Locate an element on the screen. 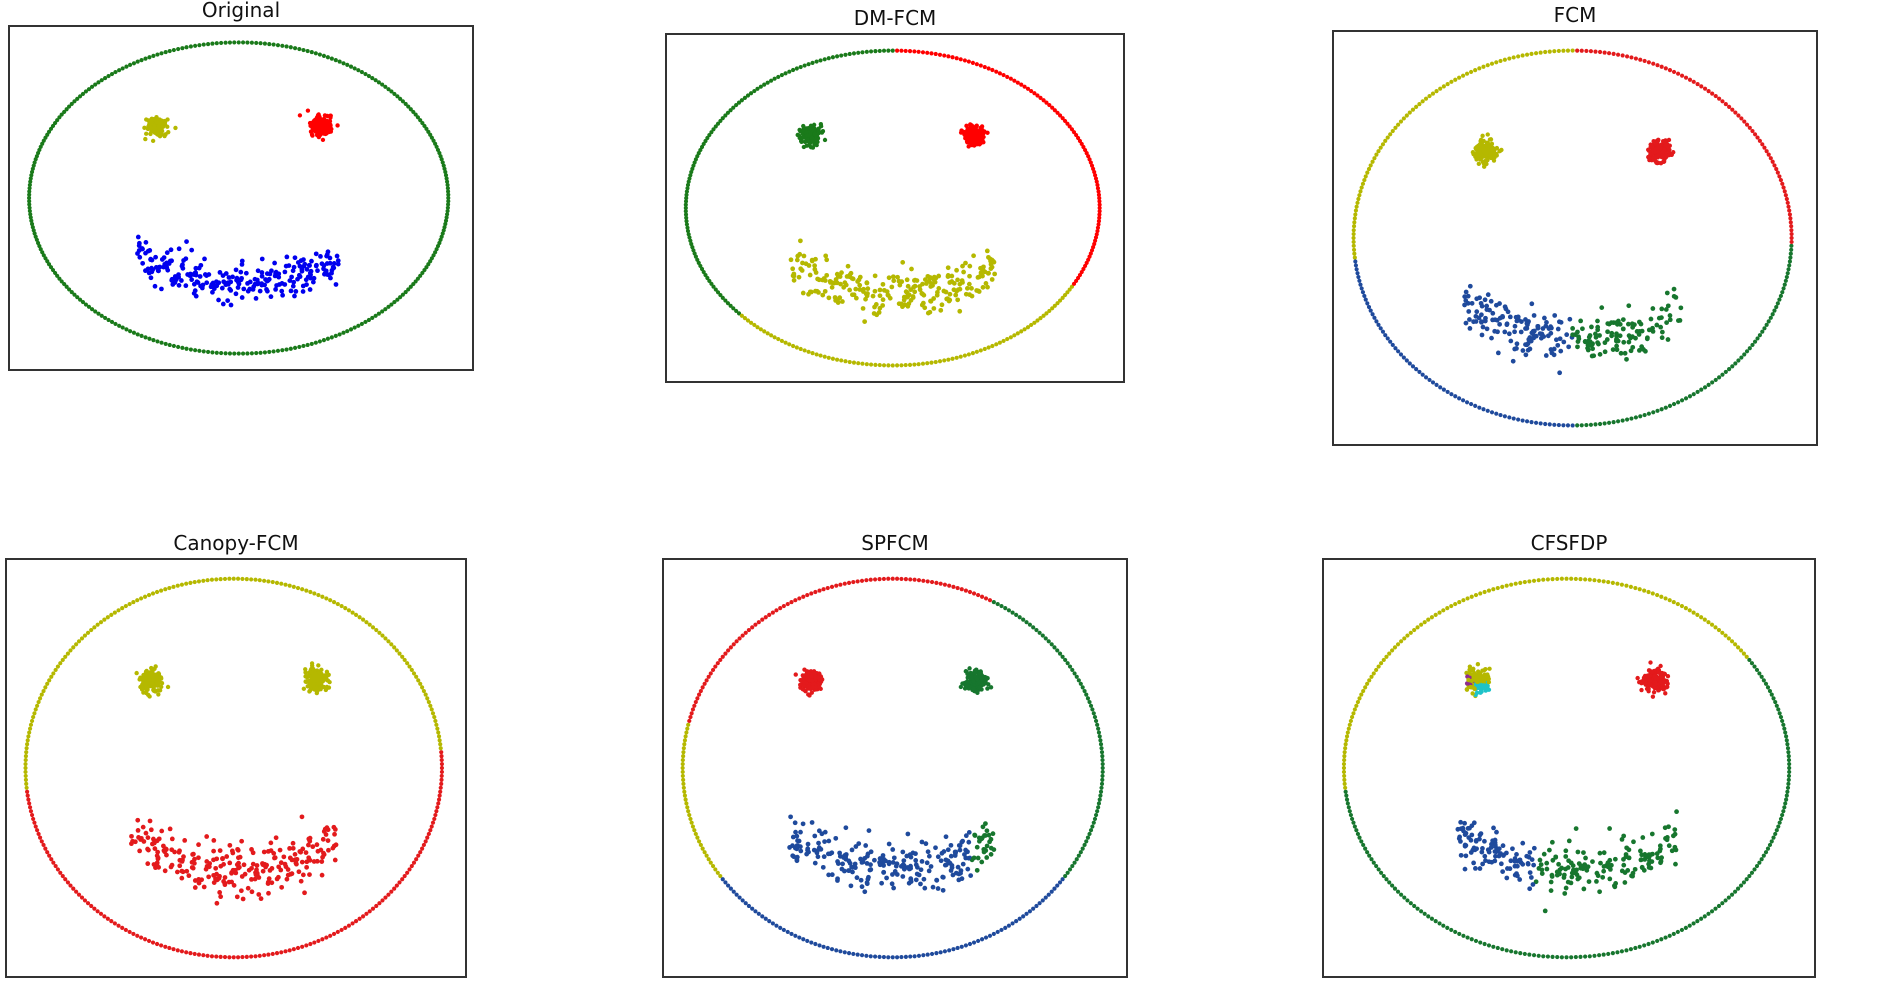 This screenshot has height=984, width=1900. panel-title: Original is located at coordinates (241, 11).